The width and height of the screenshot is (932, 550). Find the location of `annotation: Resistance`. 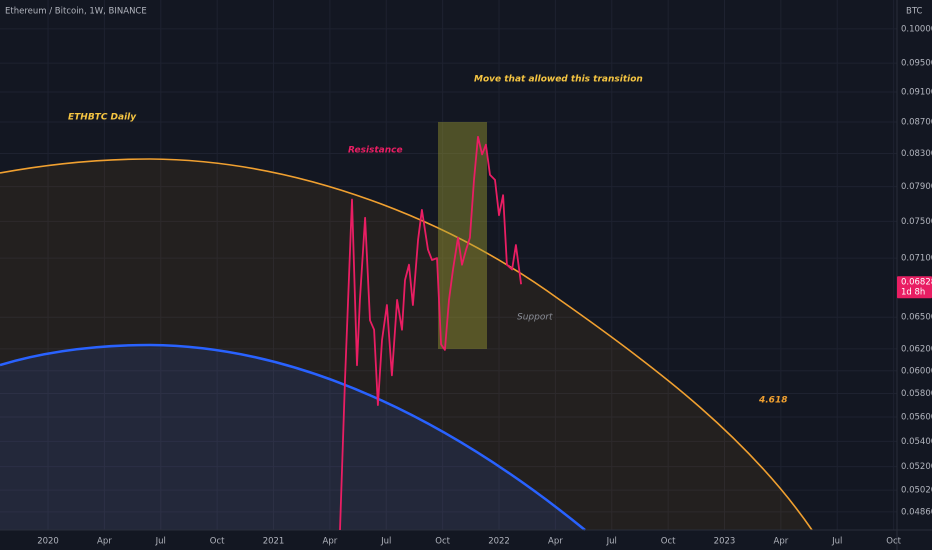

annotation: Resistance is located at coordinates (375, 151).